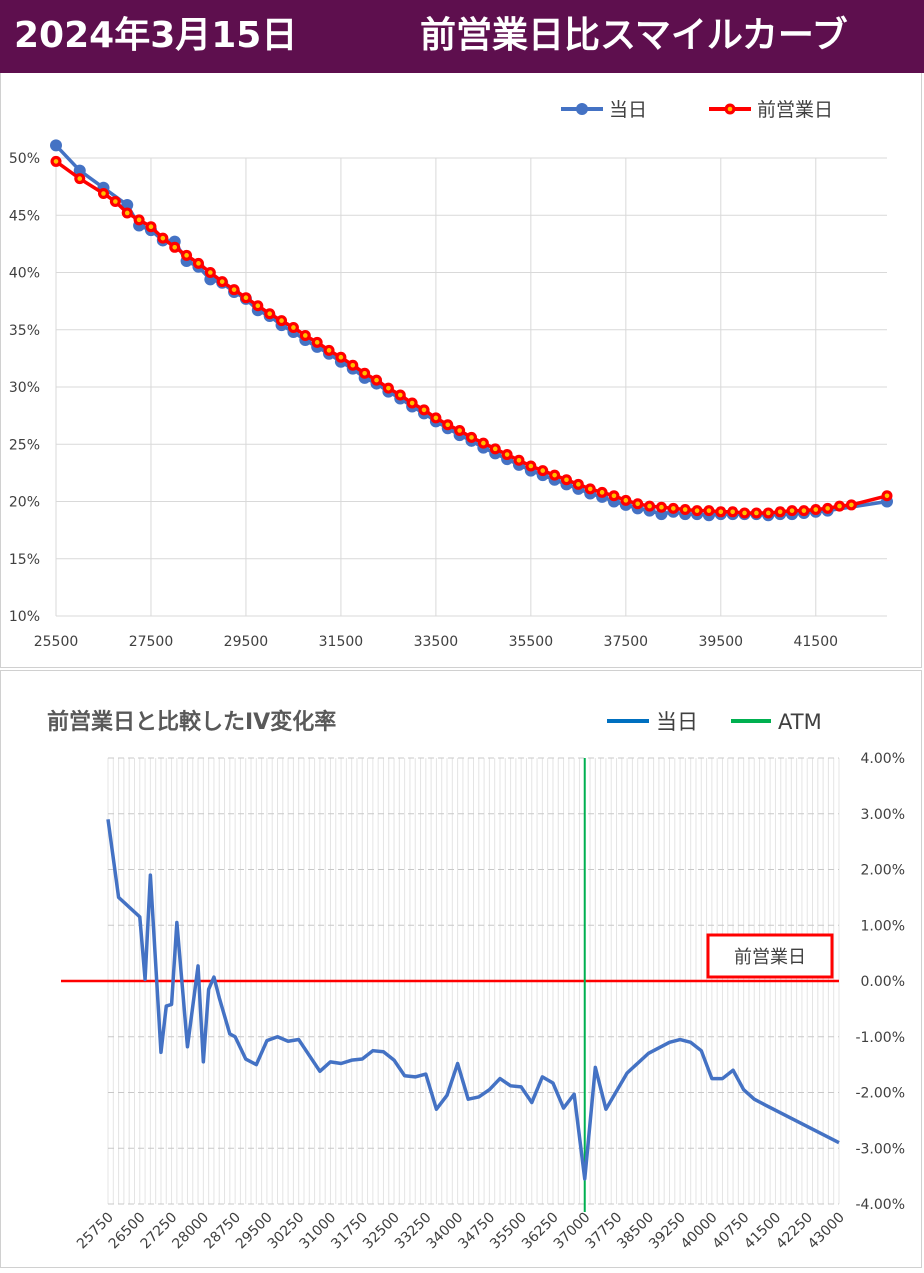  Describe the element at coordinates (341, 642) in the screenshot. I see `x-tick-label: 31500` at that location.